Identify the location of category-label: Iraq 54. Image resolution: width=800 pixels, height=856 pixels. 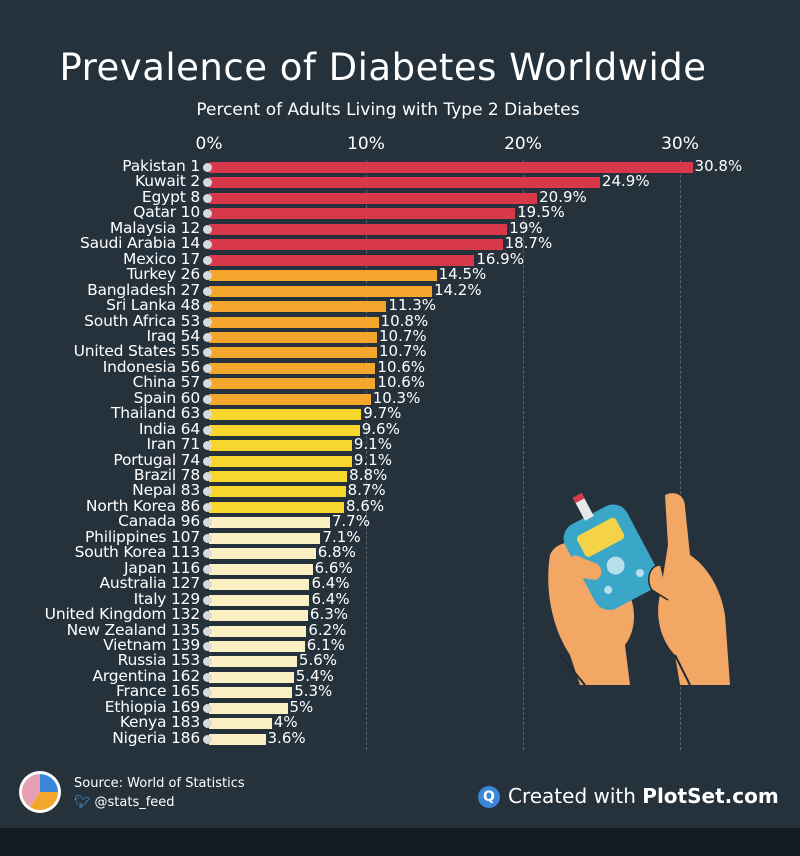
(173, 335).